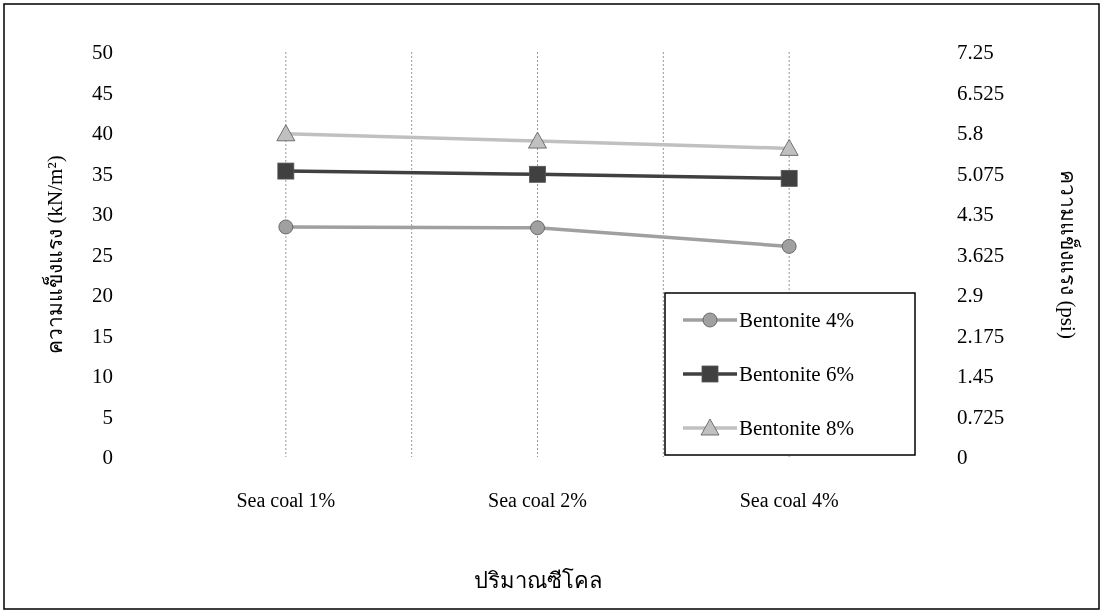 The height and width of the screenshot is (613, 1103). What do you see at coordinates (975, 376) in the screenshot?
I see `y2-tick-label: 1.45` at bounding box center [975, 376].